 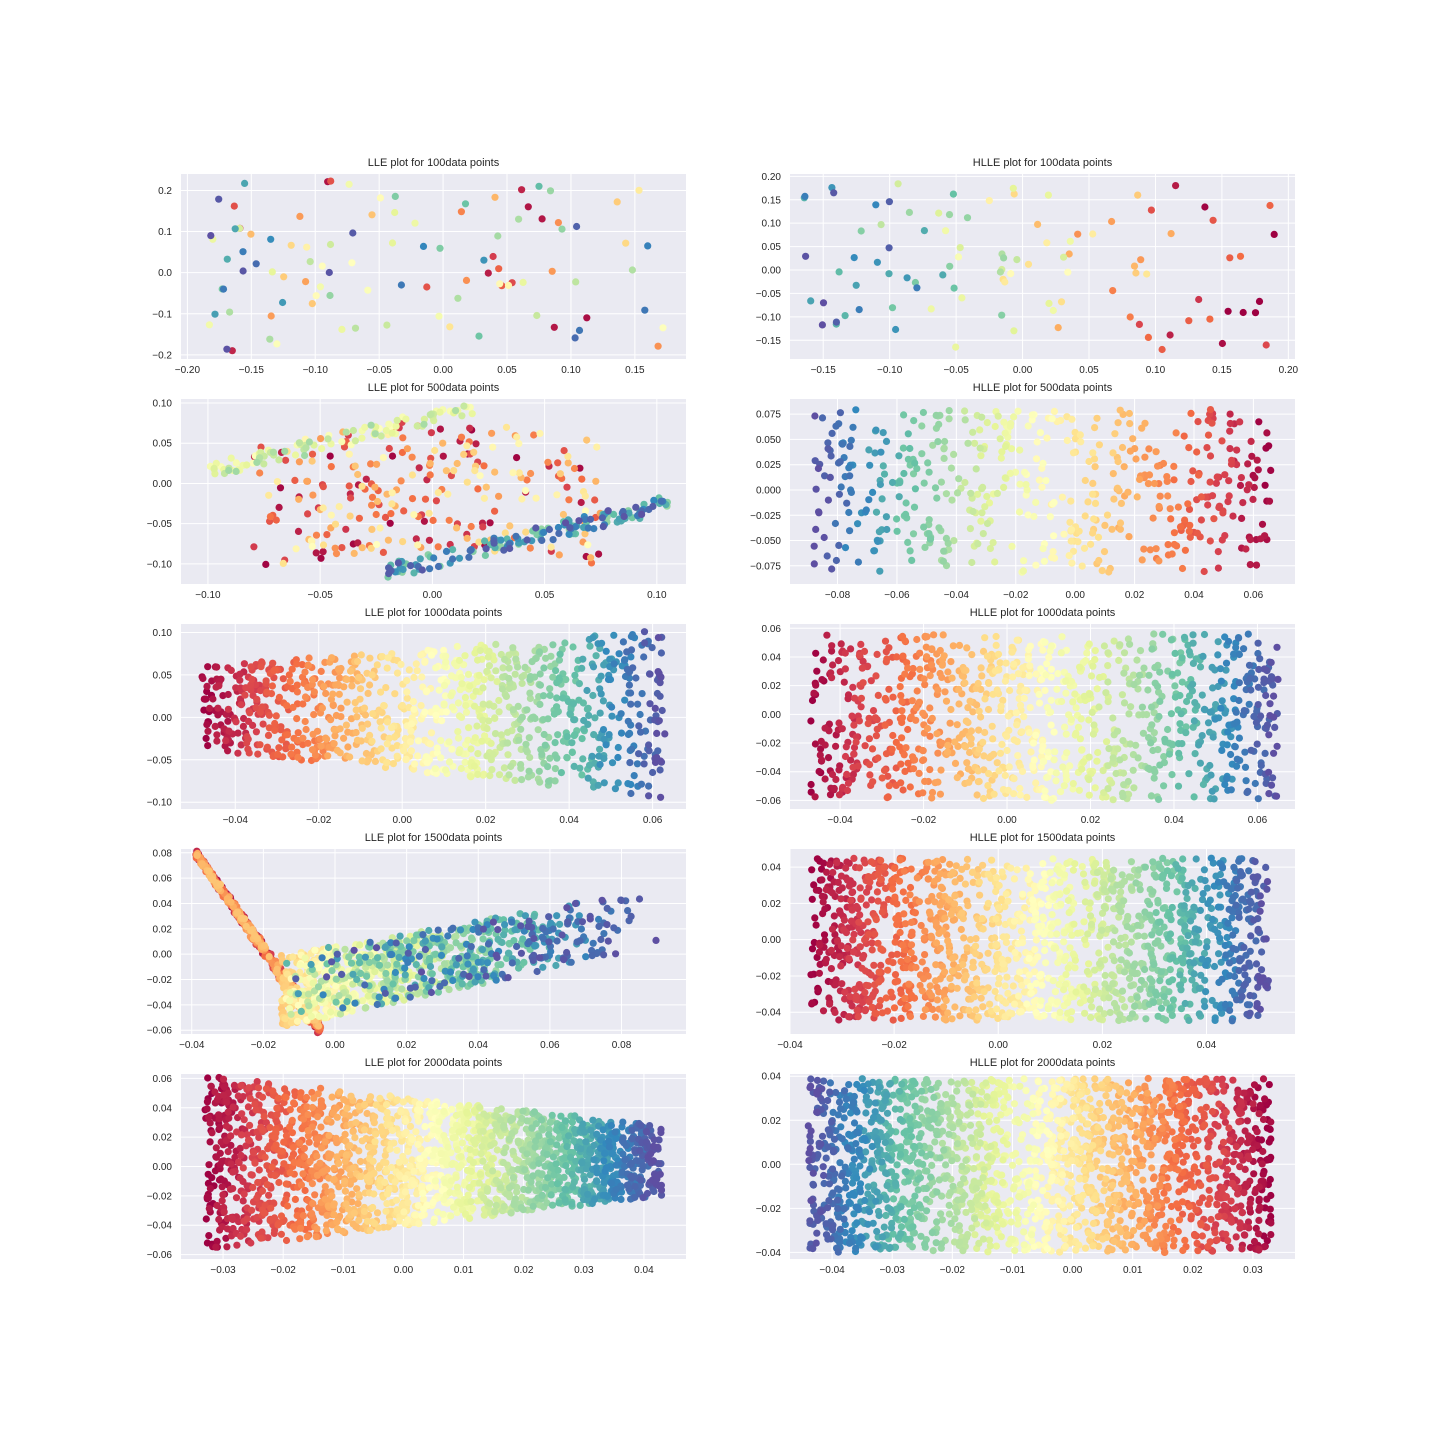 I want to click on x-tick-label: 0.20, so click(x=1289, y=370).